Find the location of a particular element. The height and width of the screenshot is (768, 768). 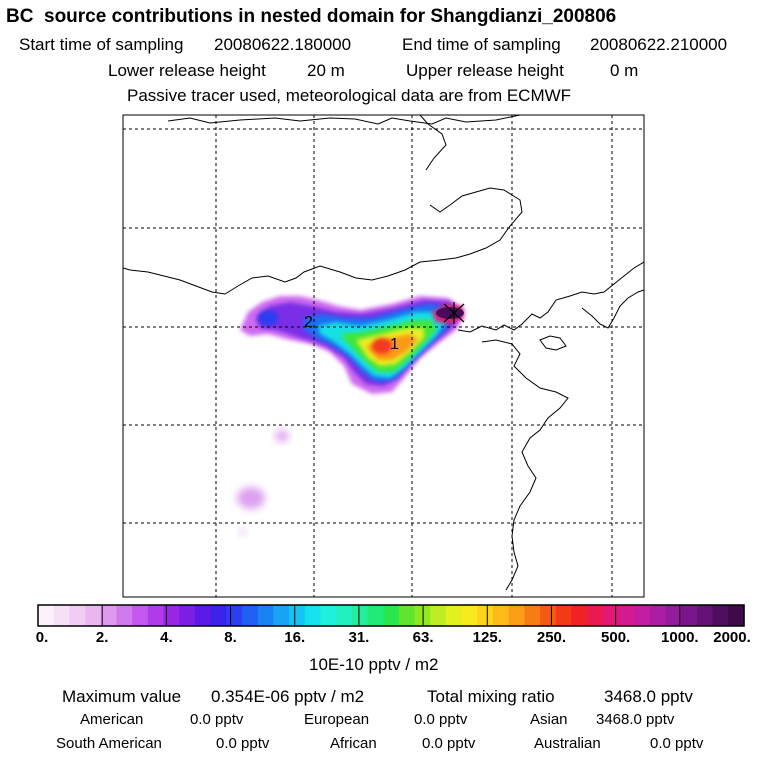

receptor-marker-icon is located at coordinates (454, 313).